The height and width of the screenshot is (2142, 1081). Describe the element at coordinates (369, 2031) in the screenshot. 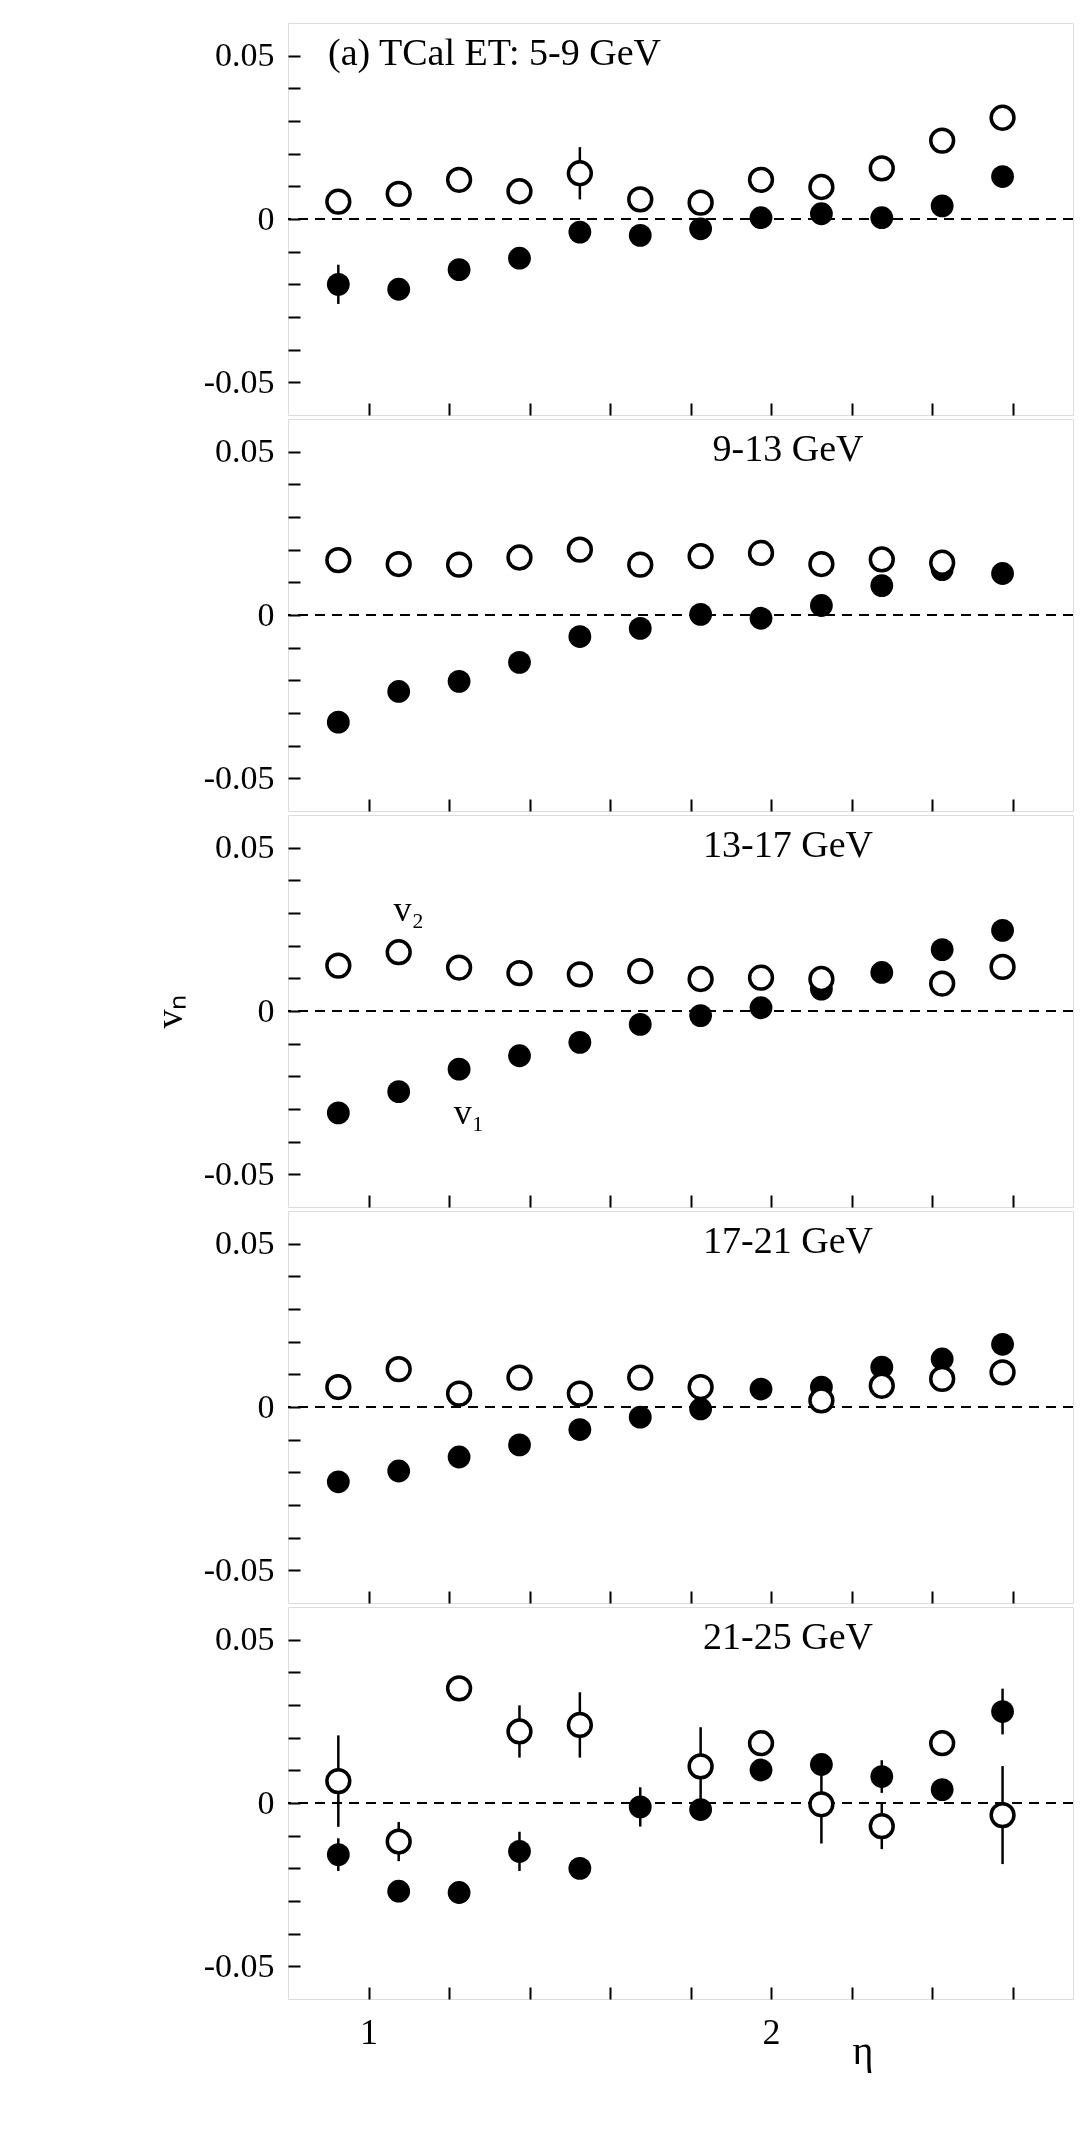

I see `x-tick-label: 1` at that location.